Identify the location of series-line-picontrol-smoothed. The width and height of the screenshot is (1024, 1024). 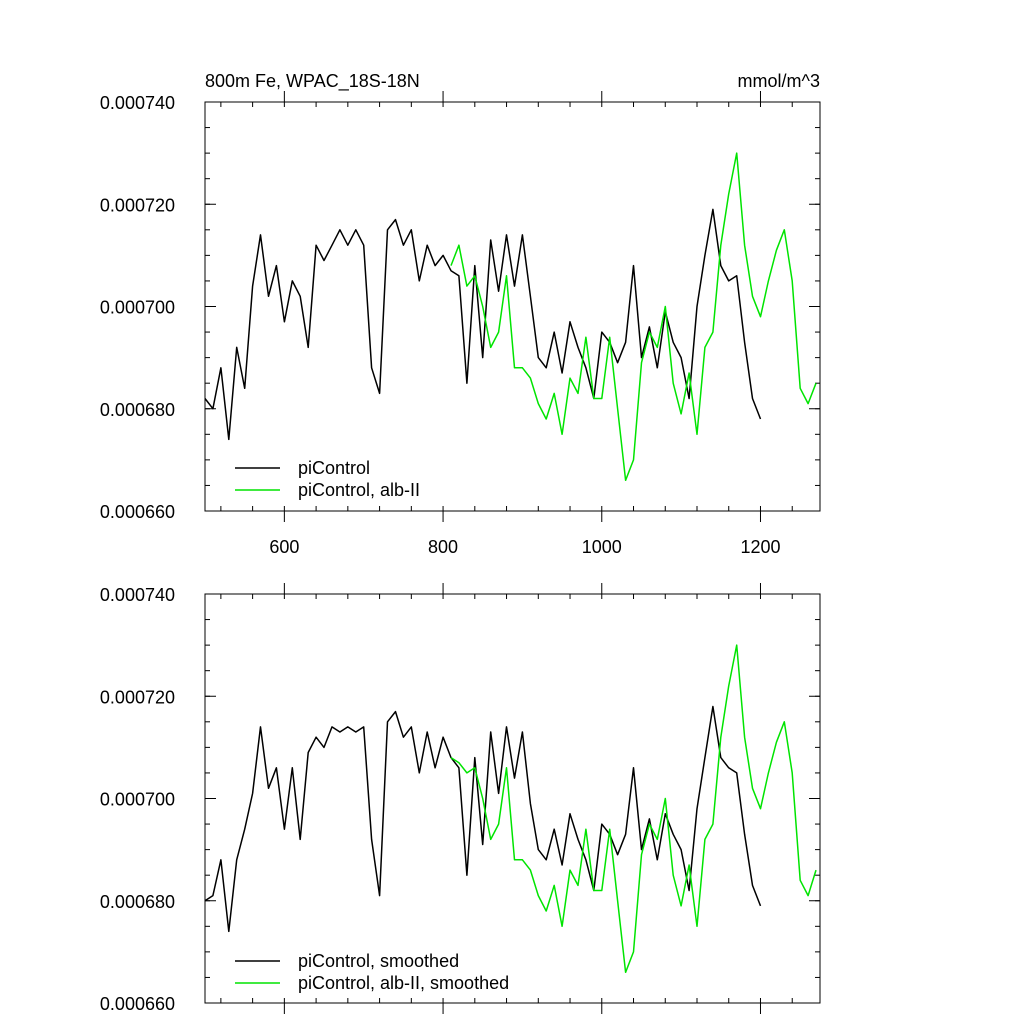
(483, 819).